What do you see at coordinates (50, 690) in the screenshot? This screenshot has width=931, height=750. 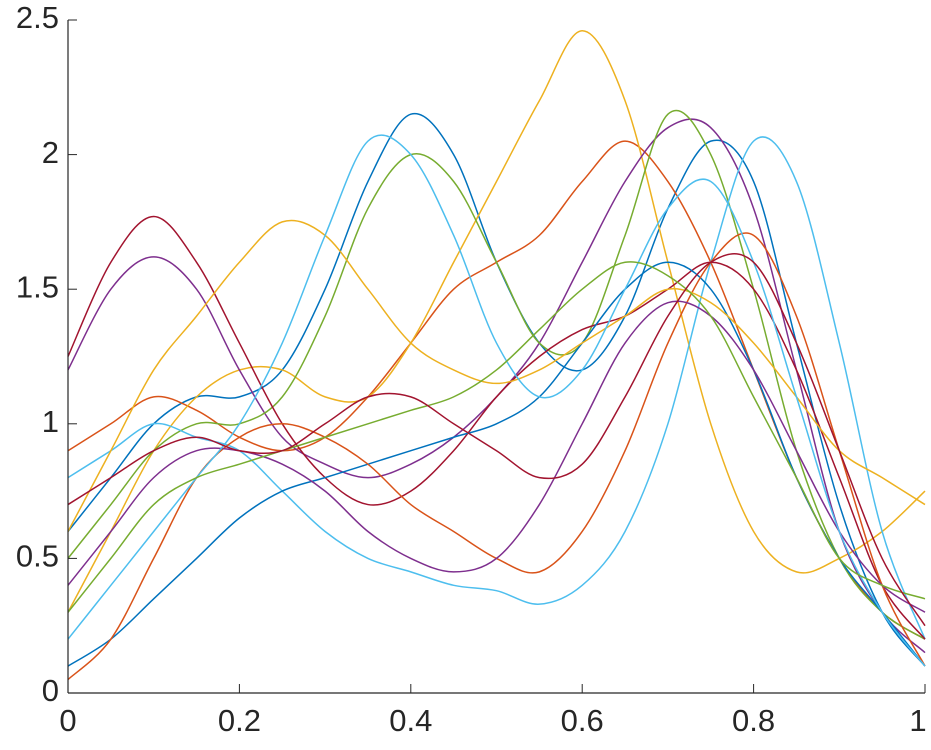 I see `y-tick-label: 0` at bounding box center [50, 690].